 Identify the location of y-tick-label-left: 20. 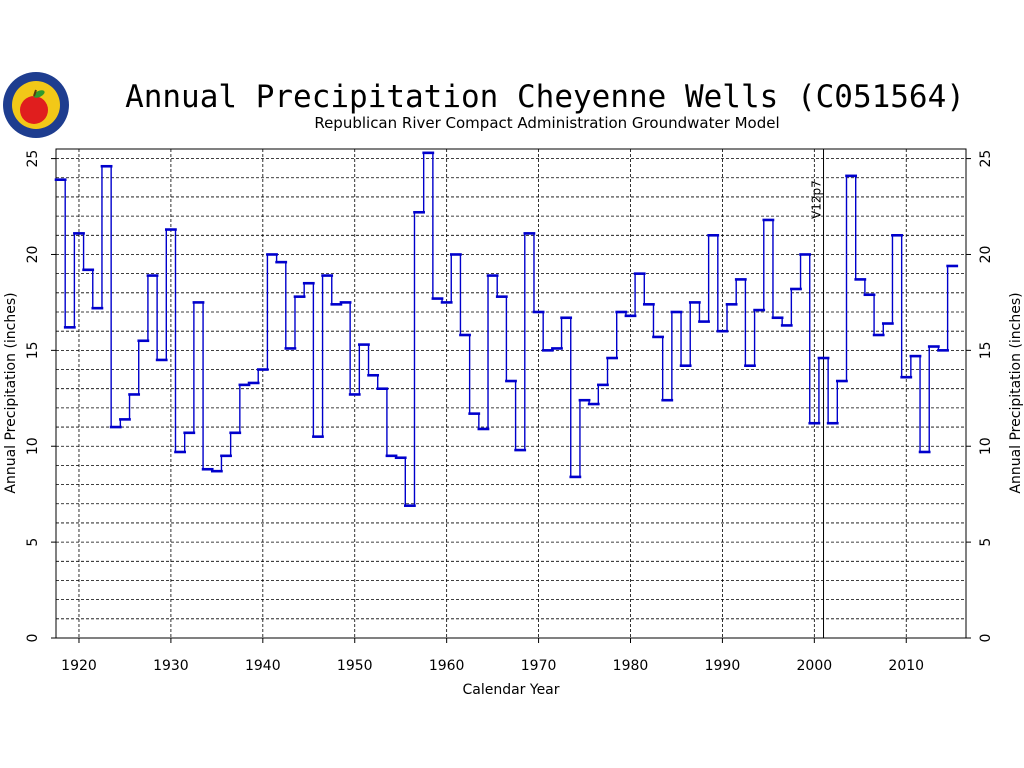
(33, 255).